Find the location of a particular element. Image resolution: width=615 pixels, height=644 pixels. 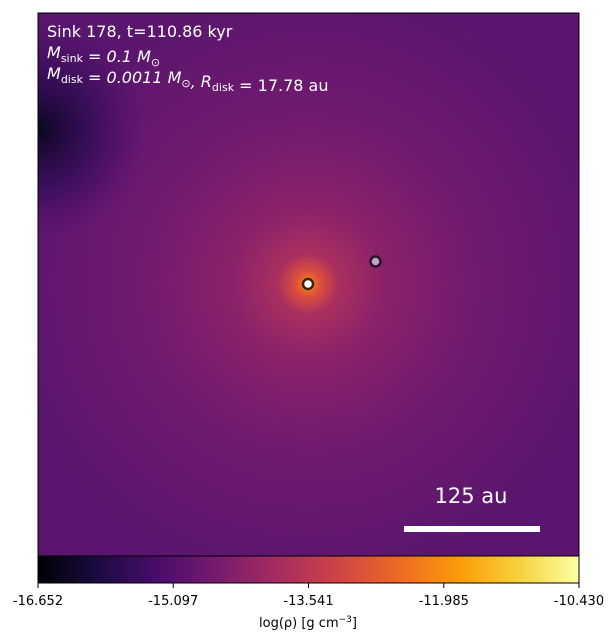

scale-bar is located at coordinates (472, 529).